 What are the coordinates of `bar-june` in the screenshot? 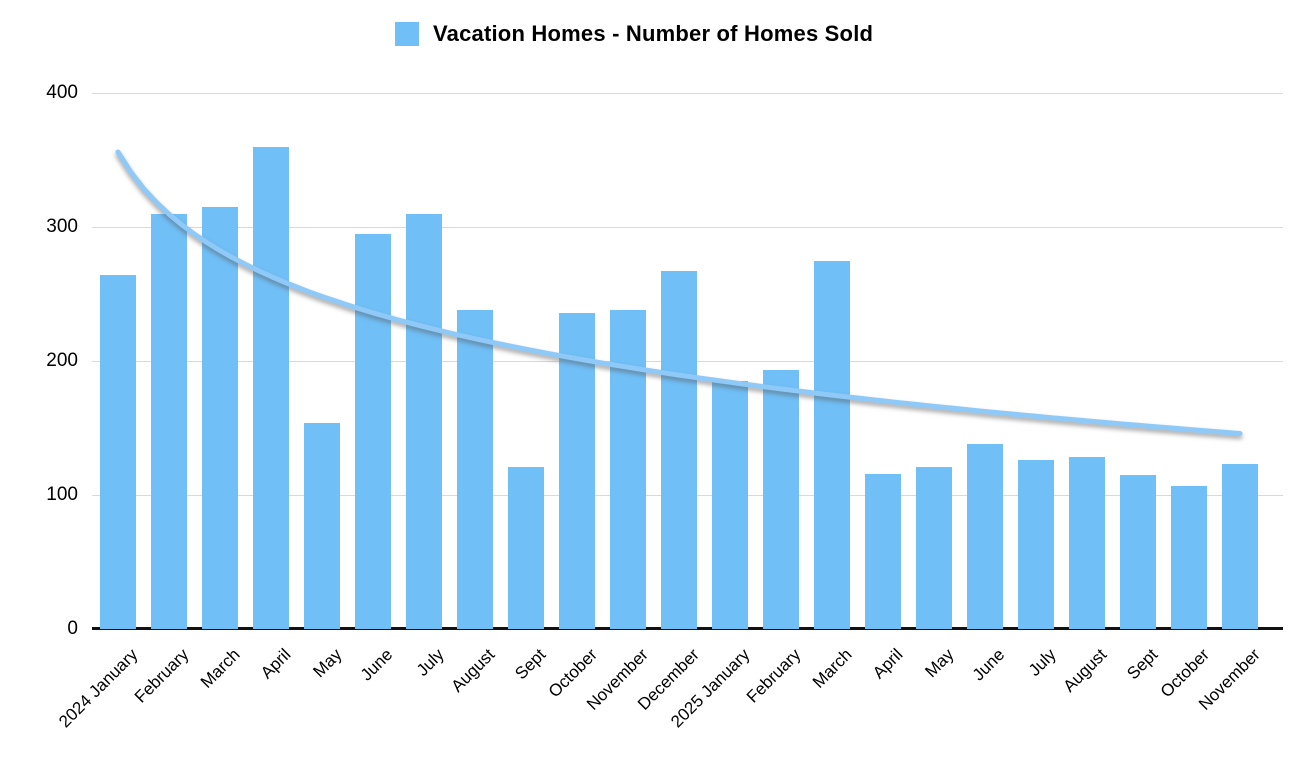 It's located at (985, 536).